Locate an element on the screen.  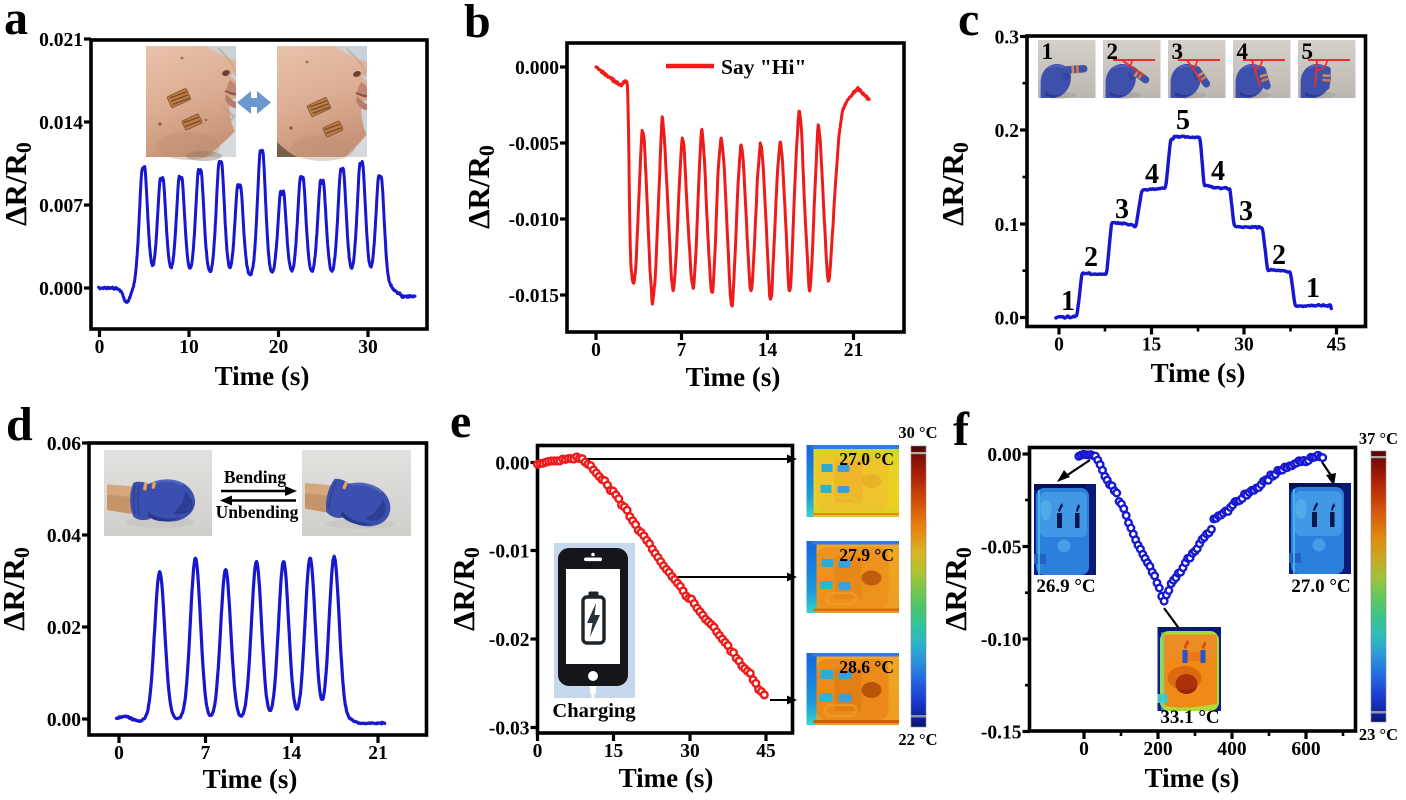
svg-text: 0.021 is located at coordinates (61, 40).